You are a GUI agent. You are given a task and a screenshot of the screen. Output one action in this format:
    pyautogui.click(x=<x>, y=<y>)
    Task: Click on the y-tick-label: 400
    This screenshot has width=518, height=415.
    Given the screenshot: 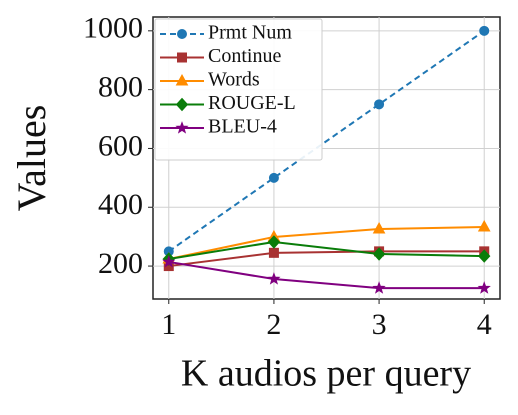 What is the action you would take?
    pyautogui.click(x=120, y=204)
    